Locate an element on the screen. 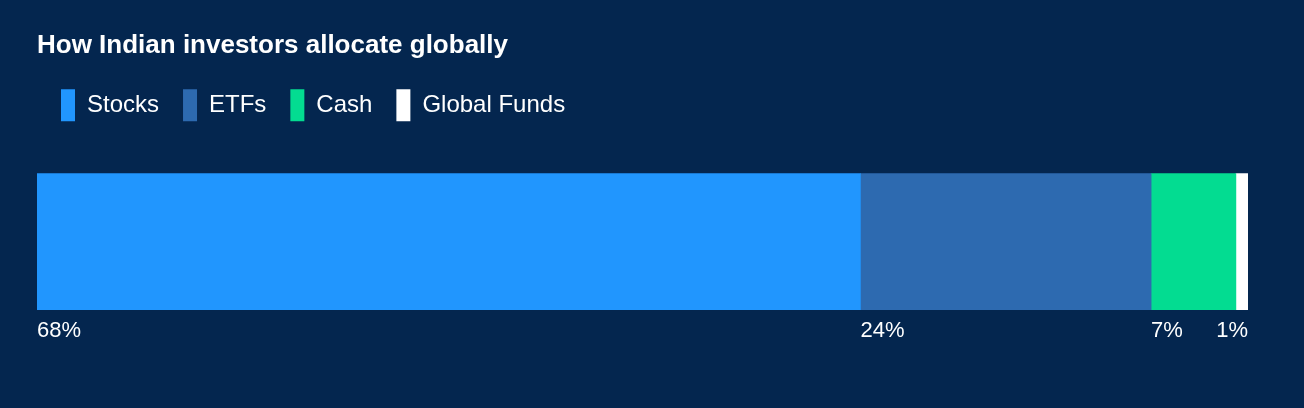 This screenshot has width=1304, height=408. data-label: 68% is located at coordinates (59, 330).